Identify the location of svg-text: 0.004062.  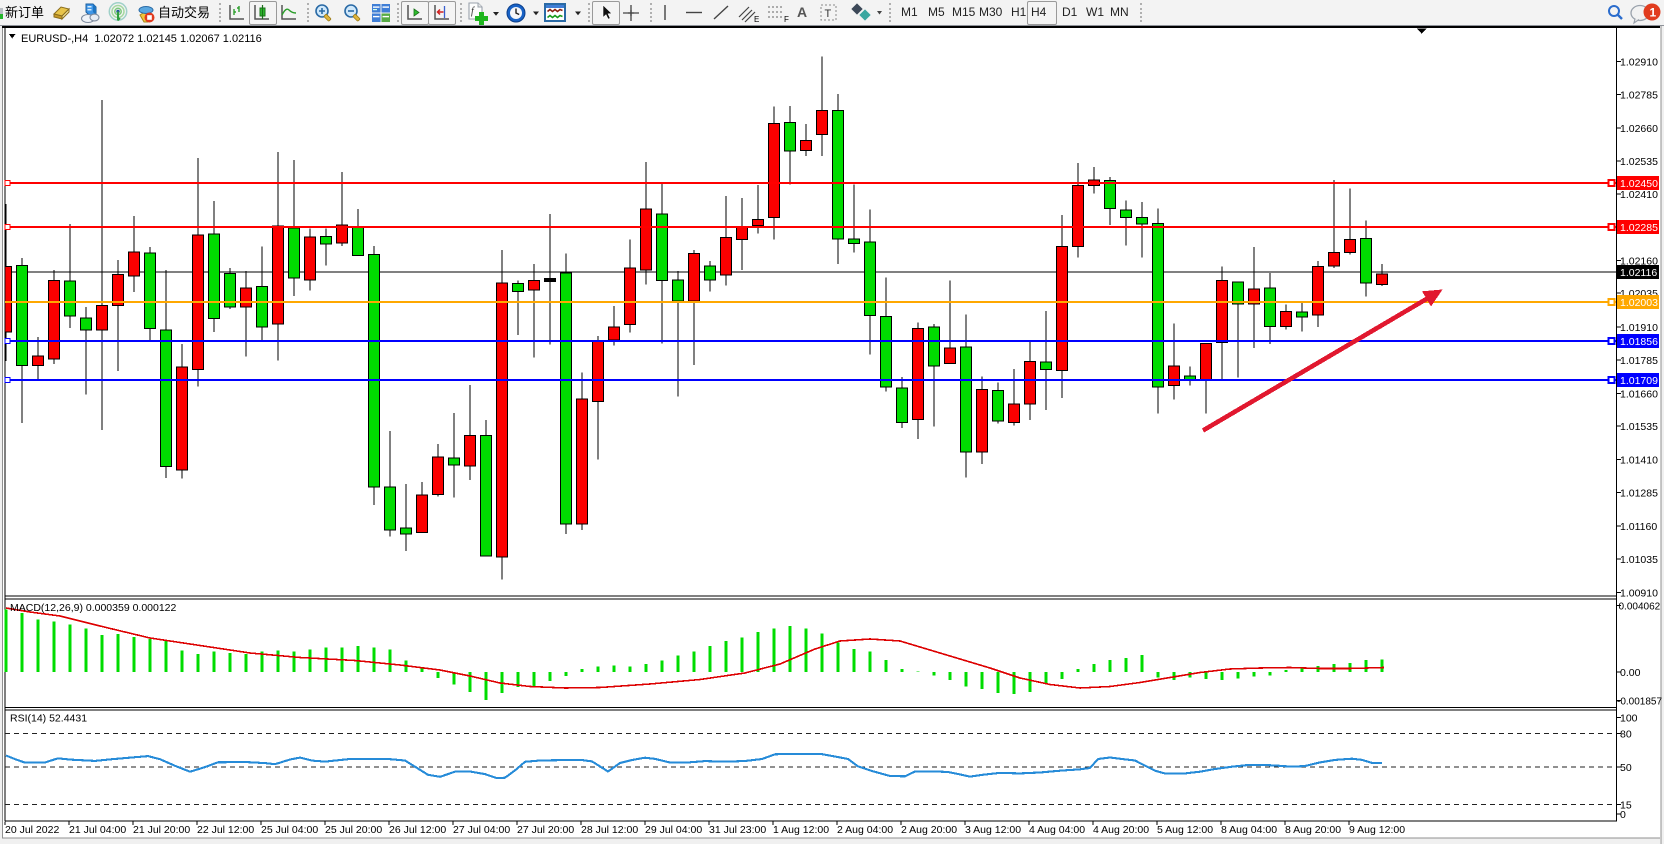
(1640, 607).